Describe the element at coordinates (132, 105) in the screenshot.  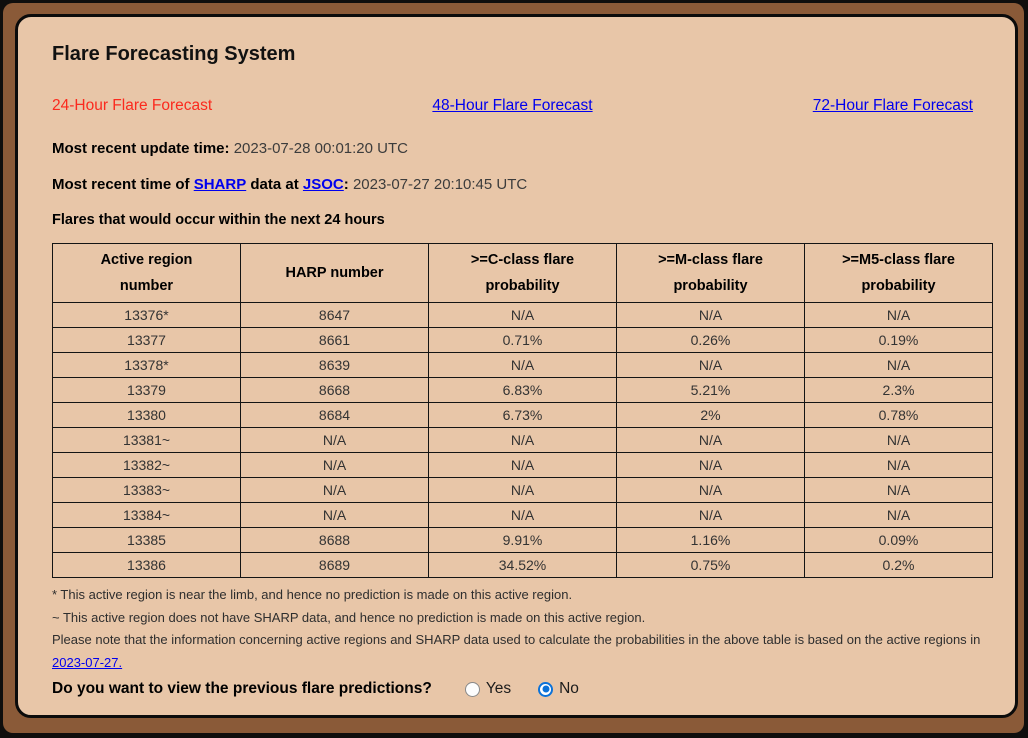
I see `nav-24-hour-forecast: 24-Hour Flare Forecast` at that location.